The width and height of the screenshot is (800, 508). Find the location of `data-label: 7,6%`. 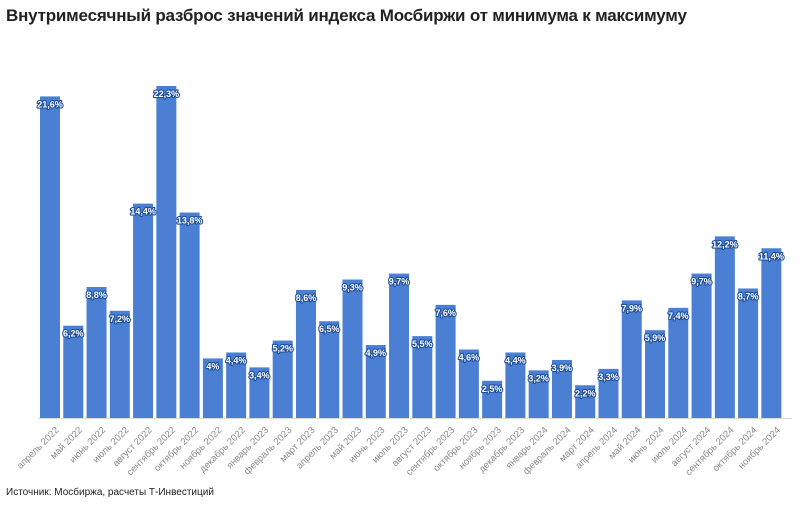

data-label: 7,6% is located at coordinates (445, 313).